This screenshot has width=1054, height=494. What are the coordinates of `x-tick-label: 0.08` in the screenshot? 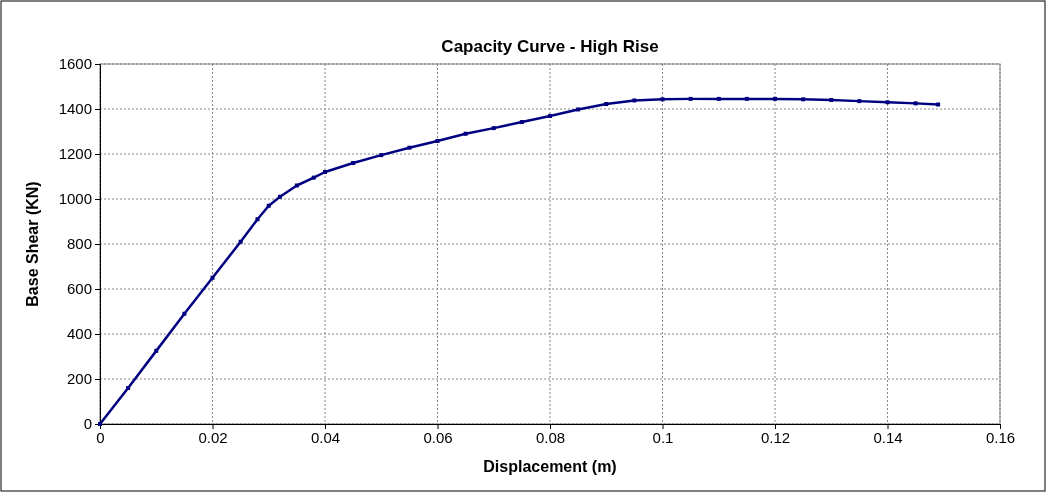 It's located at (550, 437).